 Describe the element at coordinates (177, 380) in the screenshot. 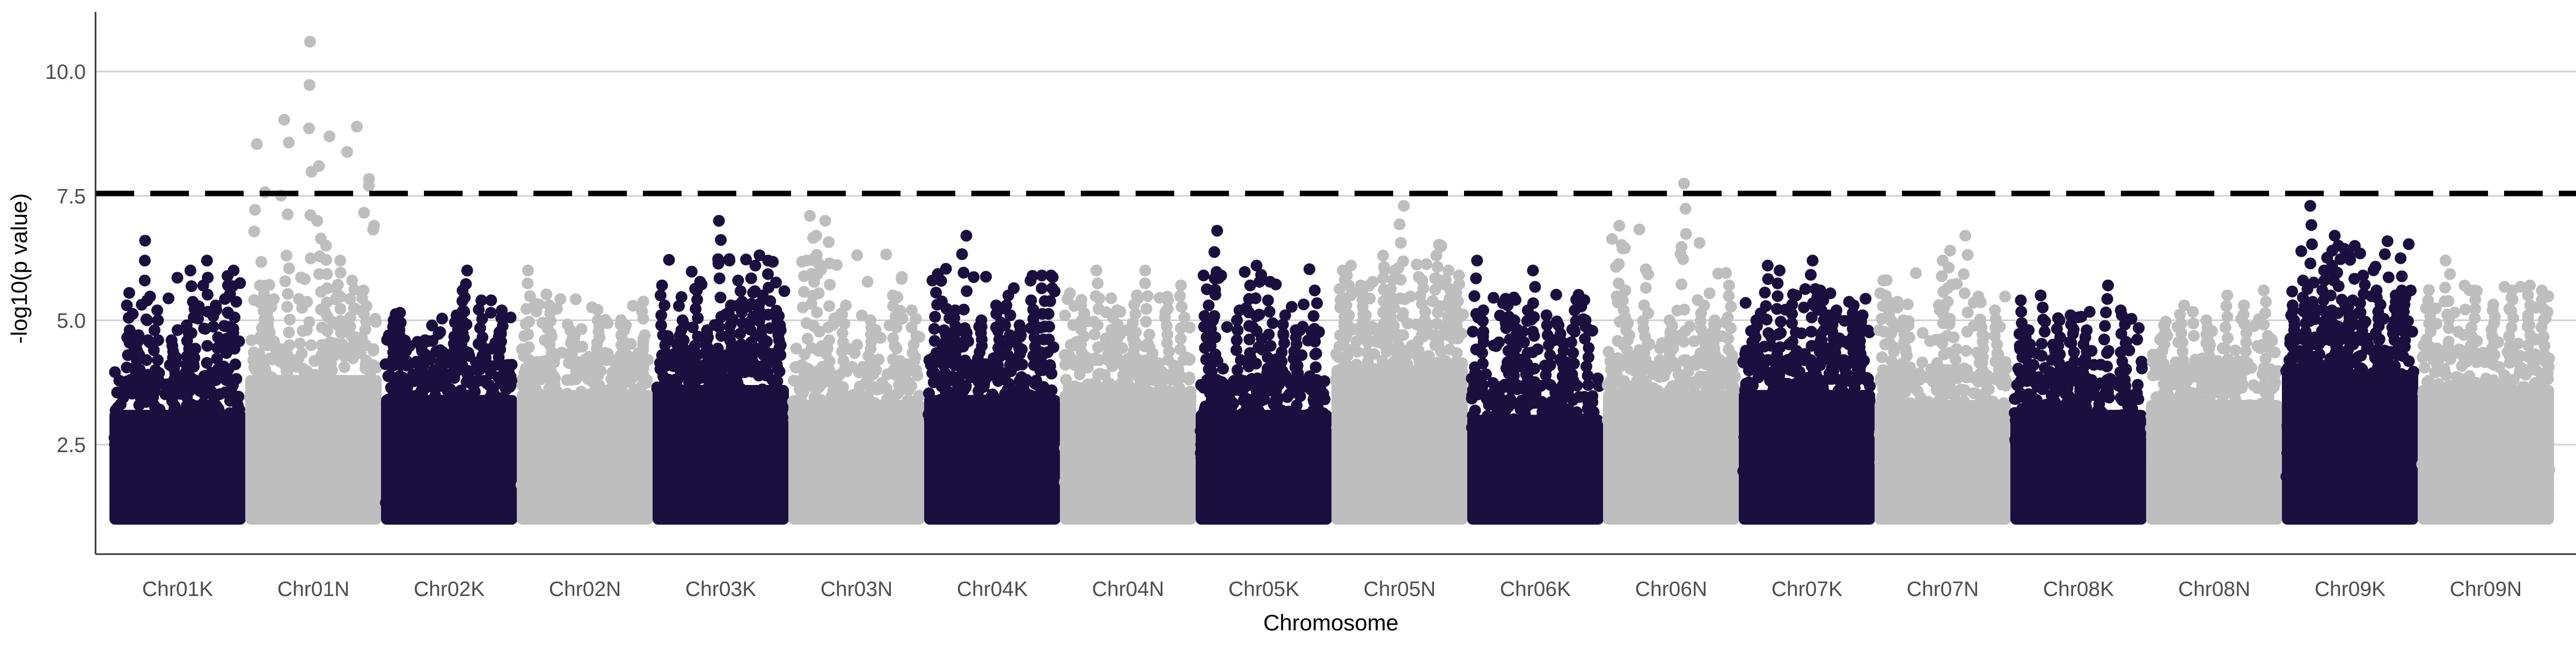

I see `series-Chr01K` at that location.